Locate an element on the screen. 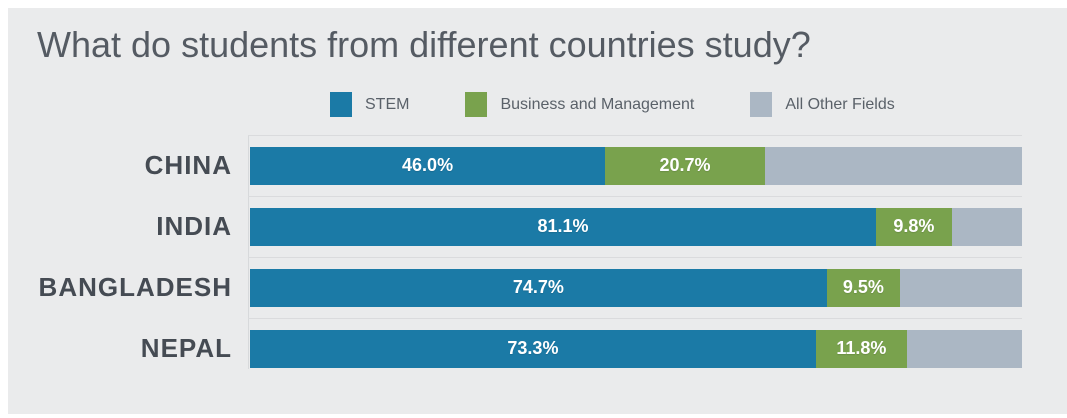  legend-item-other: All Other Fields is located at coordinates (822, 104).